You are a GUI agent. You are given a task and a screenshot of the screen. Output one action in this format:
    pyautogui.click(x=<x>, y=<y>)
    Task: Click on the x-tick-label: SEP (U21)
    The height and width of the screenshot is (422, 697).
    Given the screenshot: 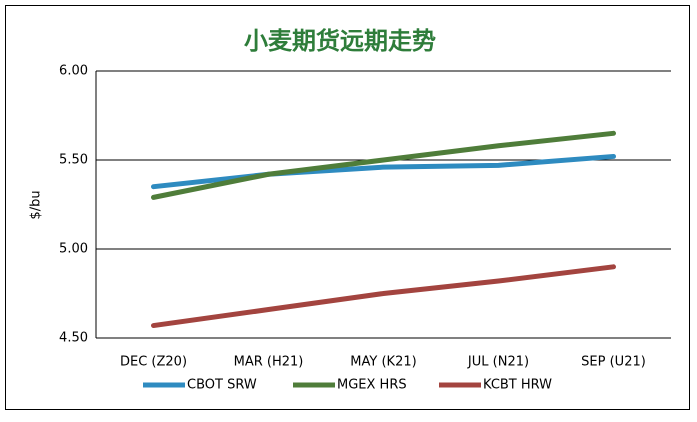 What is the action you would take?
    pyautogui.click(x=613, y=362)
    